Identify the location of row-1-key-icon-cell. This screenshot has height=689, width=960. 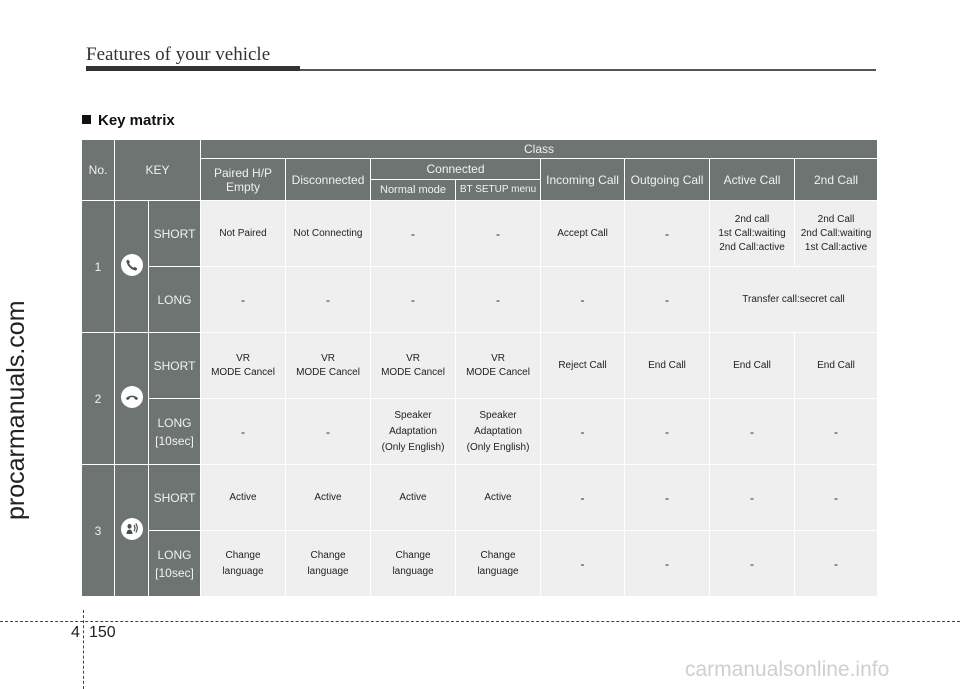
(131, 266).